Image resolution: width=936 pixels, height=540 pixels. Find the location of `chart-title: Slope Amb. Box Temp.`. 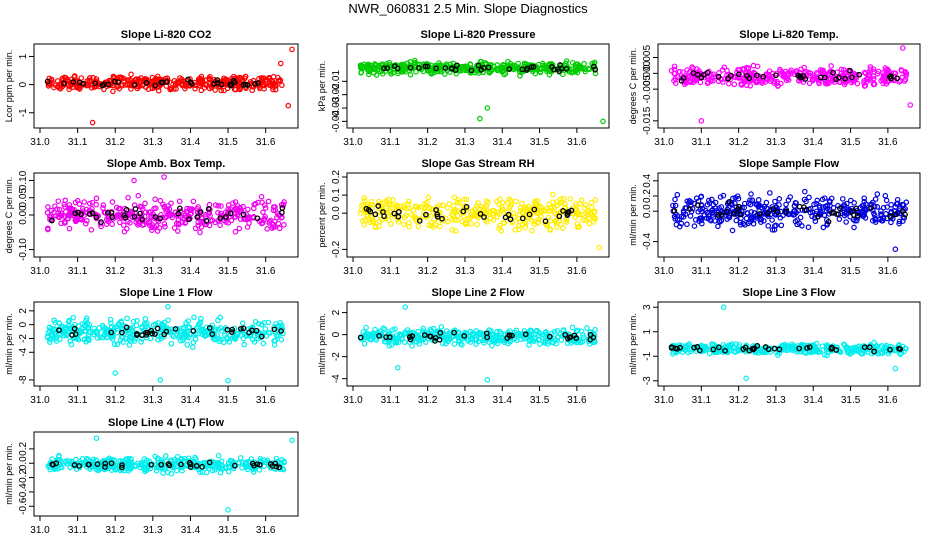

chart-title: Slope Amb. Box Temp. is located at coordinates (166, 164).